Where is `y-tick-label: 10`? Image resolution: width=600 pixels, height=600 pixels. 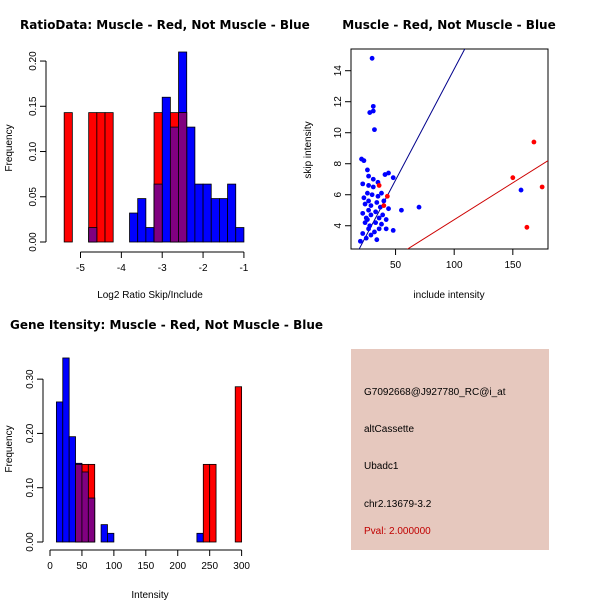
y-tick-label: 10 is located at coordinates (338, 133).